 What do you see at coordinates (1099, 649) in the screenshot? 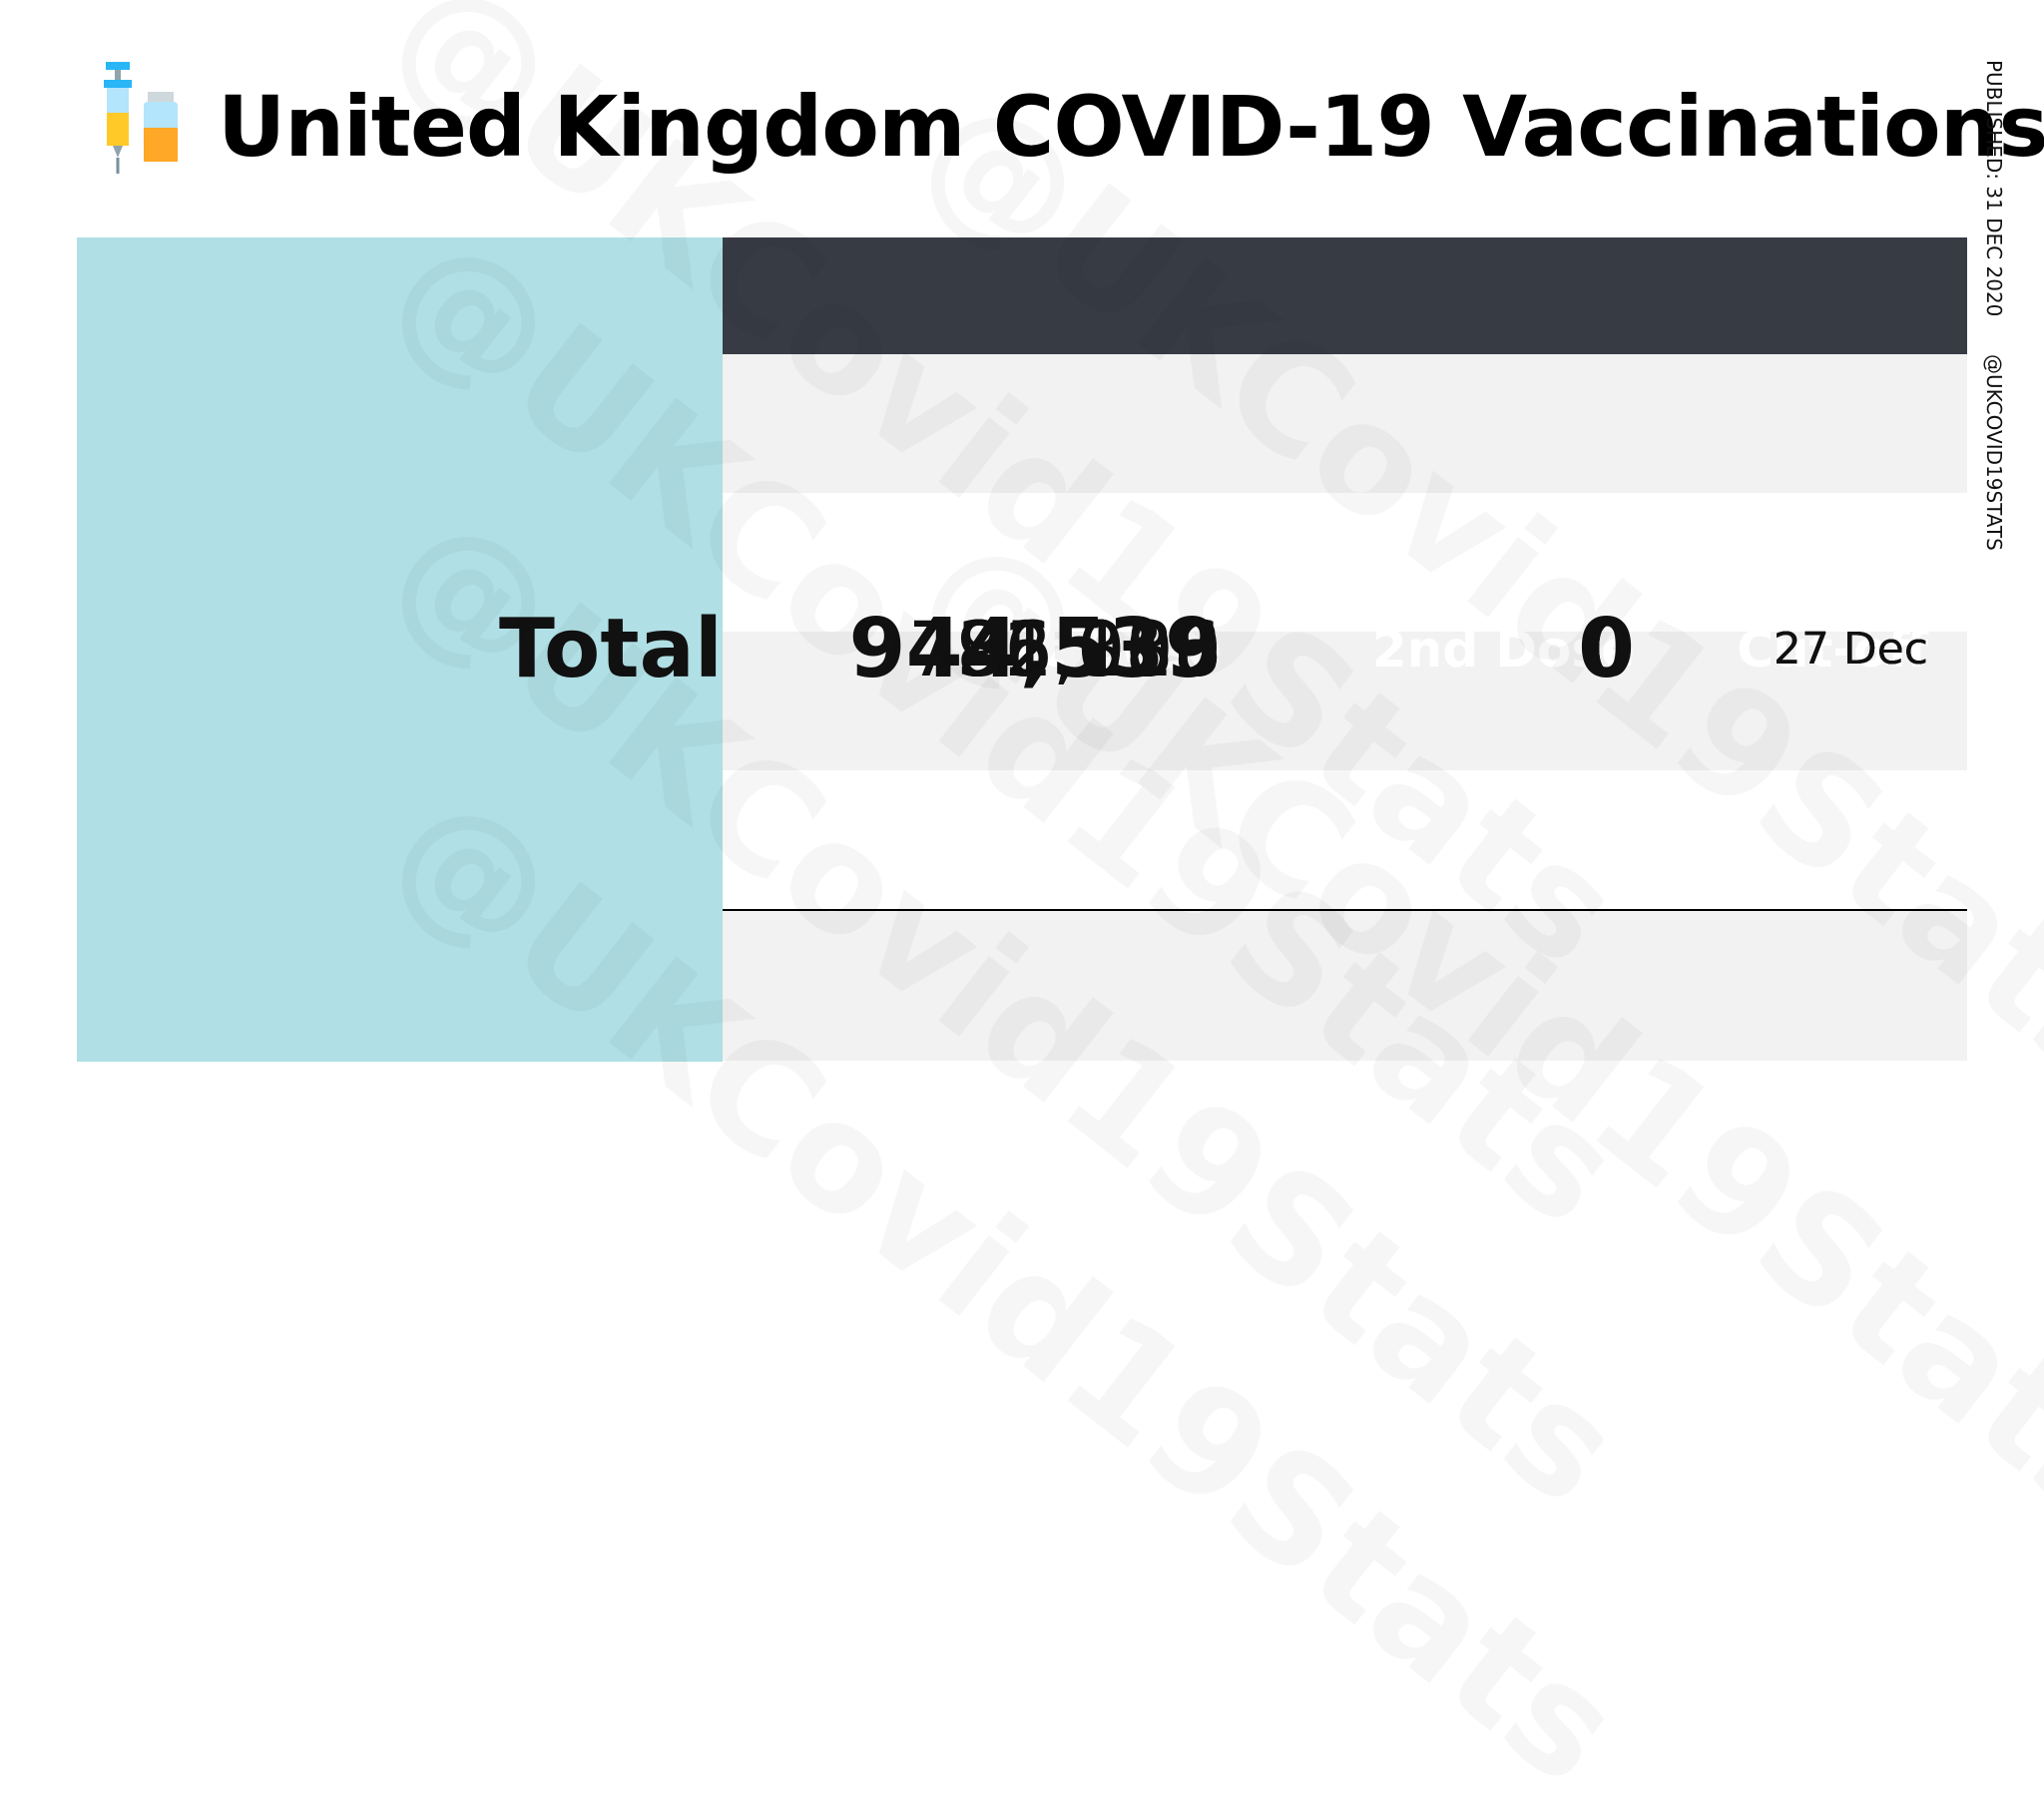
I see `column-header: 1st Dose` at bounding box center [1099, 649].